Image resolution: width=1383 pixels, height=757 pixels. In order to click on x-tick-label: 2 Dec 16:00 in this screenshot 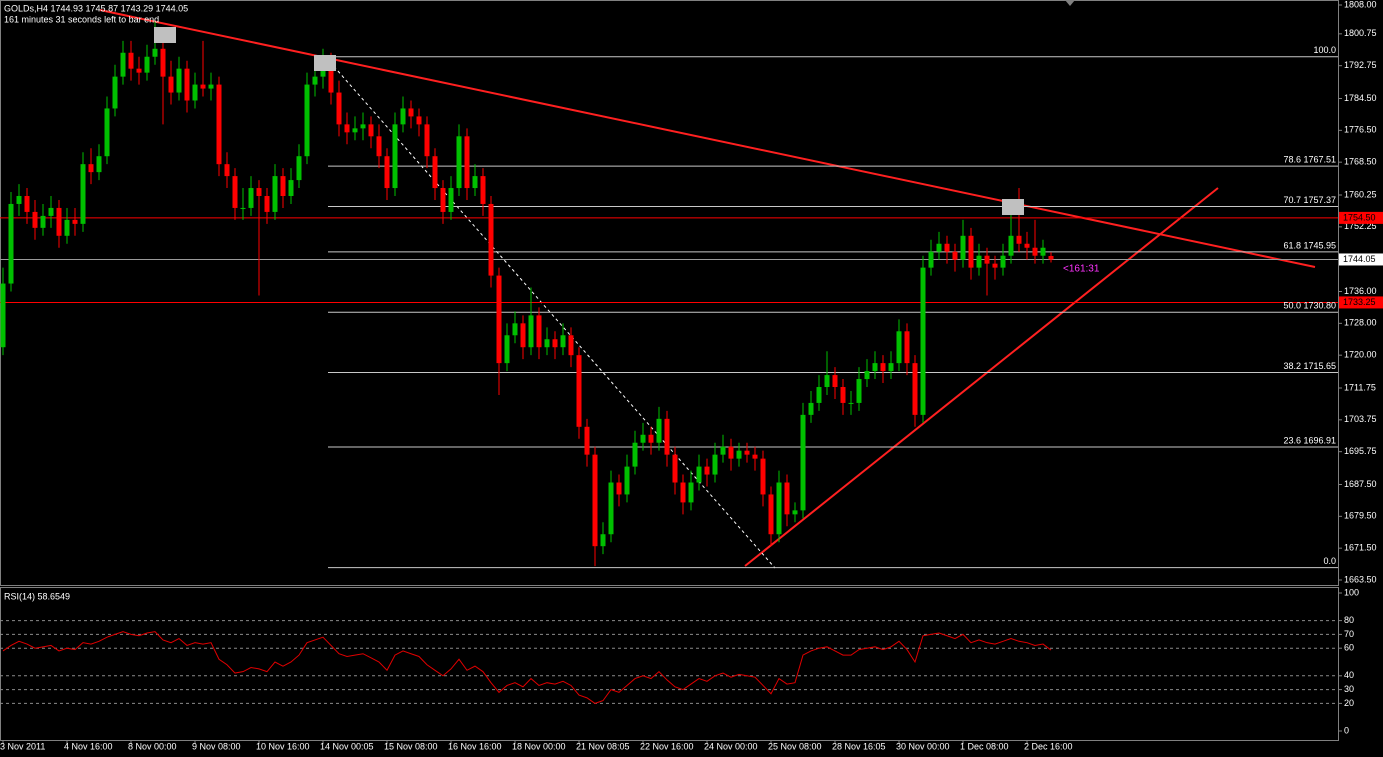, I will do `click(1048, 746)`.